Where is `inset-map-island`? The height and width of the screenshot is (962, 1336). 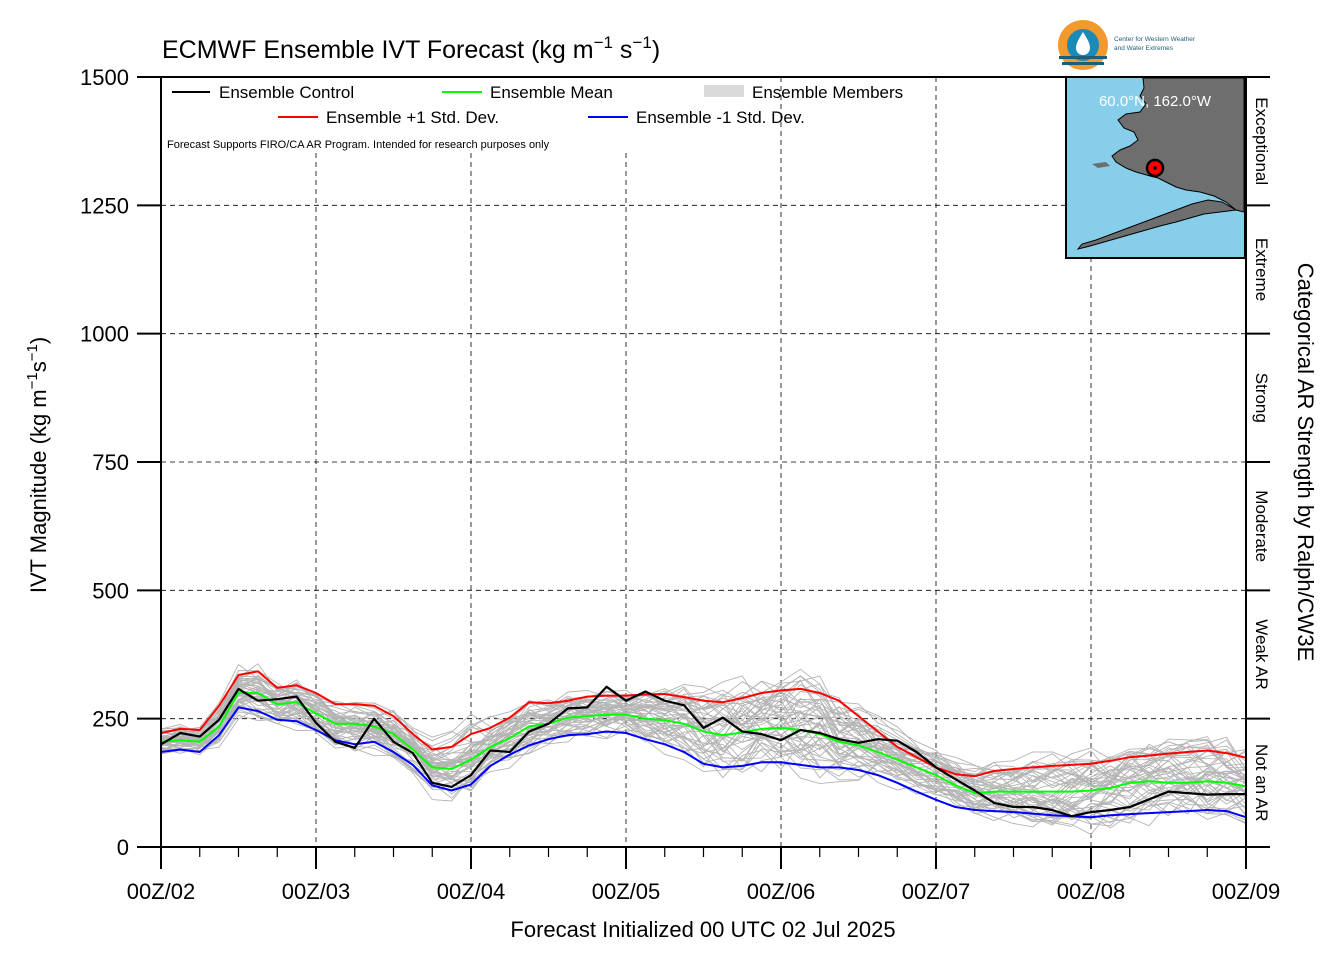
inset-map-island is located at coordinates (1101, 165).